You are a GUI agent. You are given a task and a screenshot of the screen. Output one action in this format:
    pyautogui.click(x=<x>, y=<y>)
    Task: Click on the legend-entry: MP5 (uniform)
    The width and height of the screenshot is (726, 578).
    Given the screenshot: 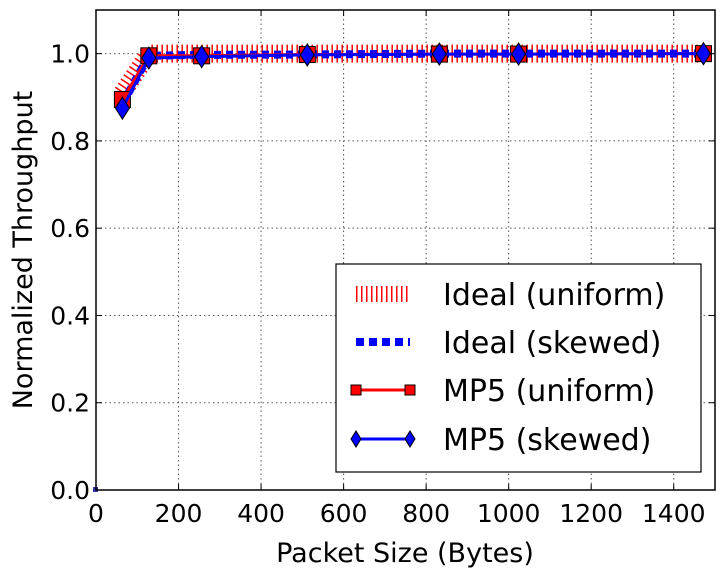 What is the action you would take?
    pyautogui.click(x=502, y=391)
    